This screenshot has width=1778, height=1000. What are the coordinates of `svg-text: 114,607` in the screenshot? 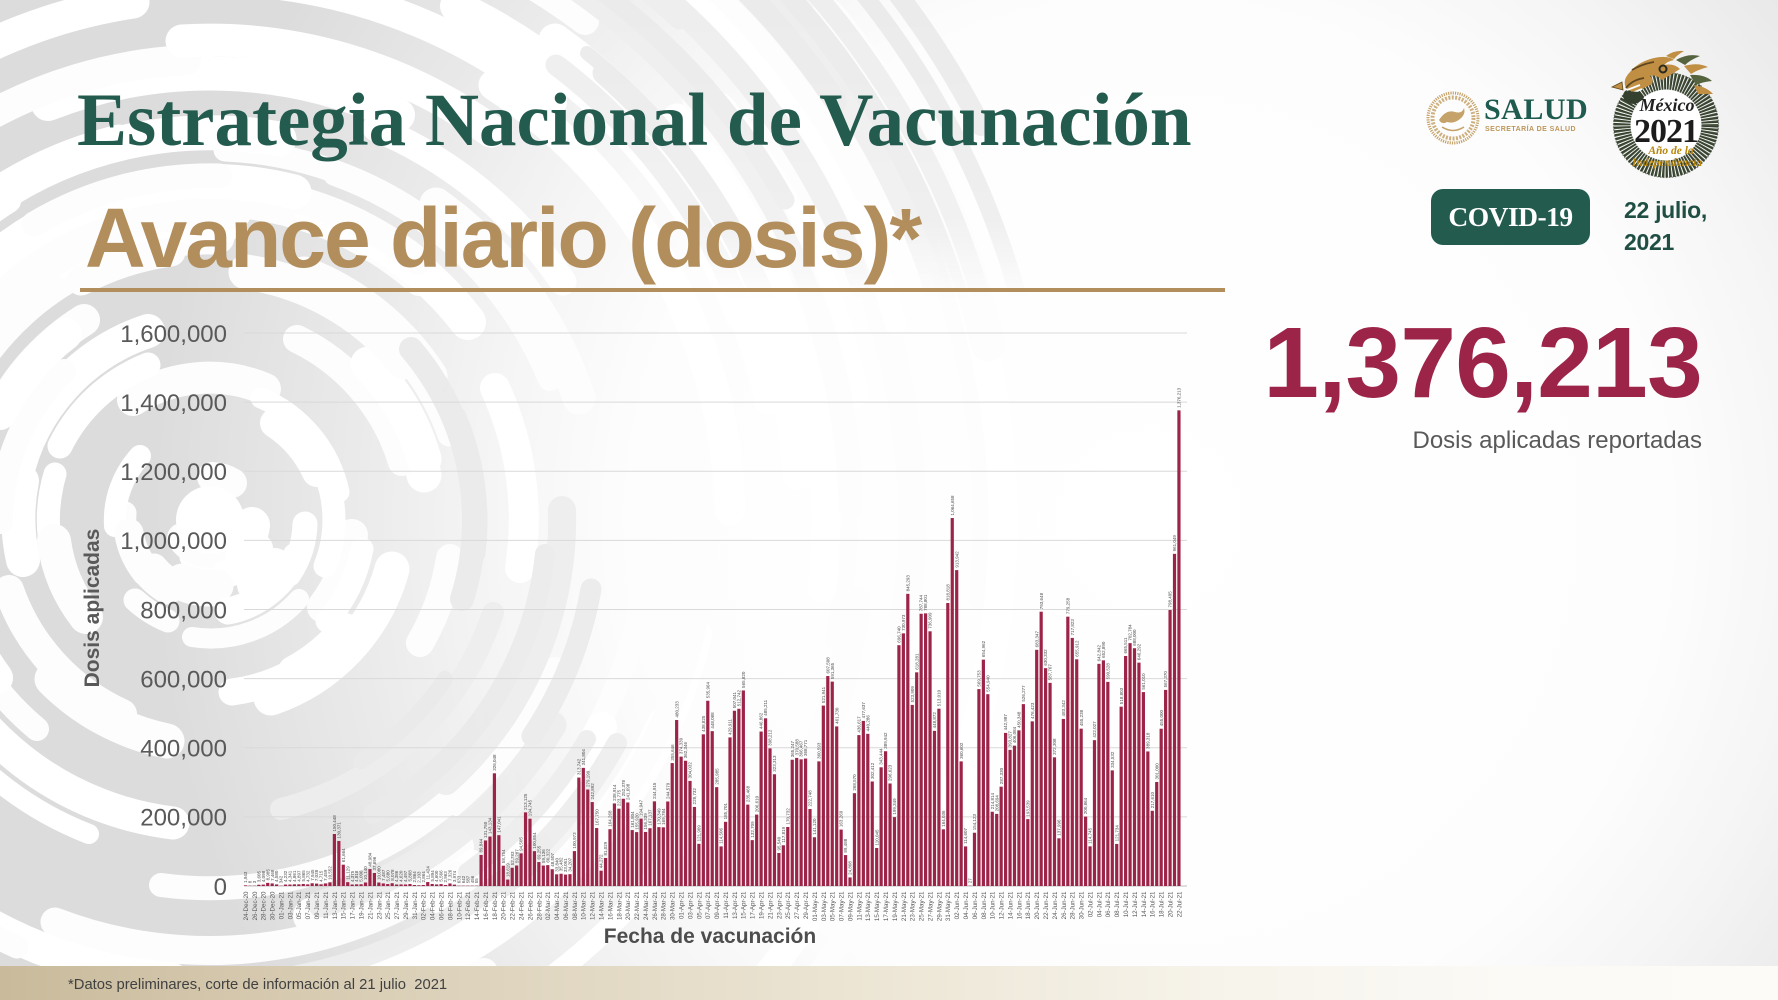 It's located at (965, 835).